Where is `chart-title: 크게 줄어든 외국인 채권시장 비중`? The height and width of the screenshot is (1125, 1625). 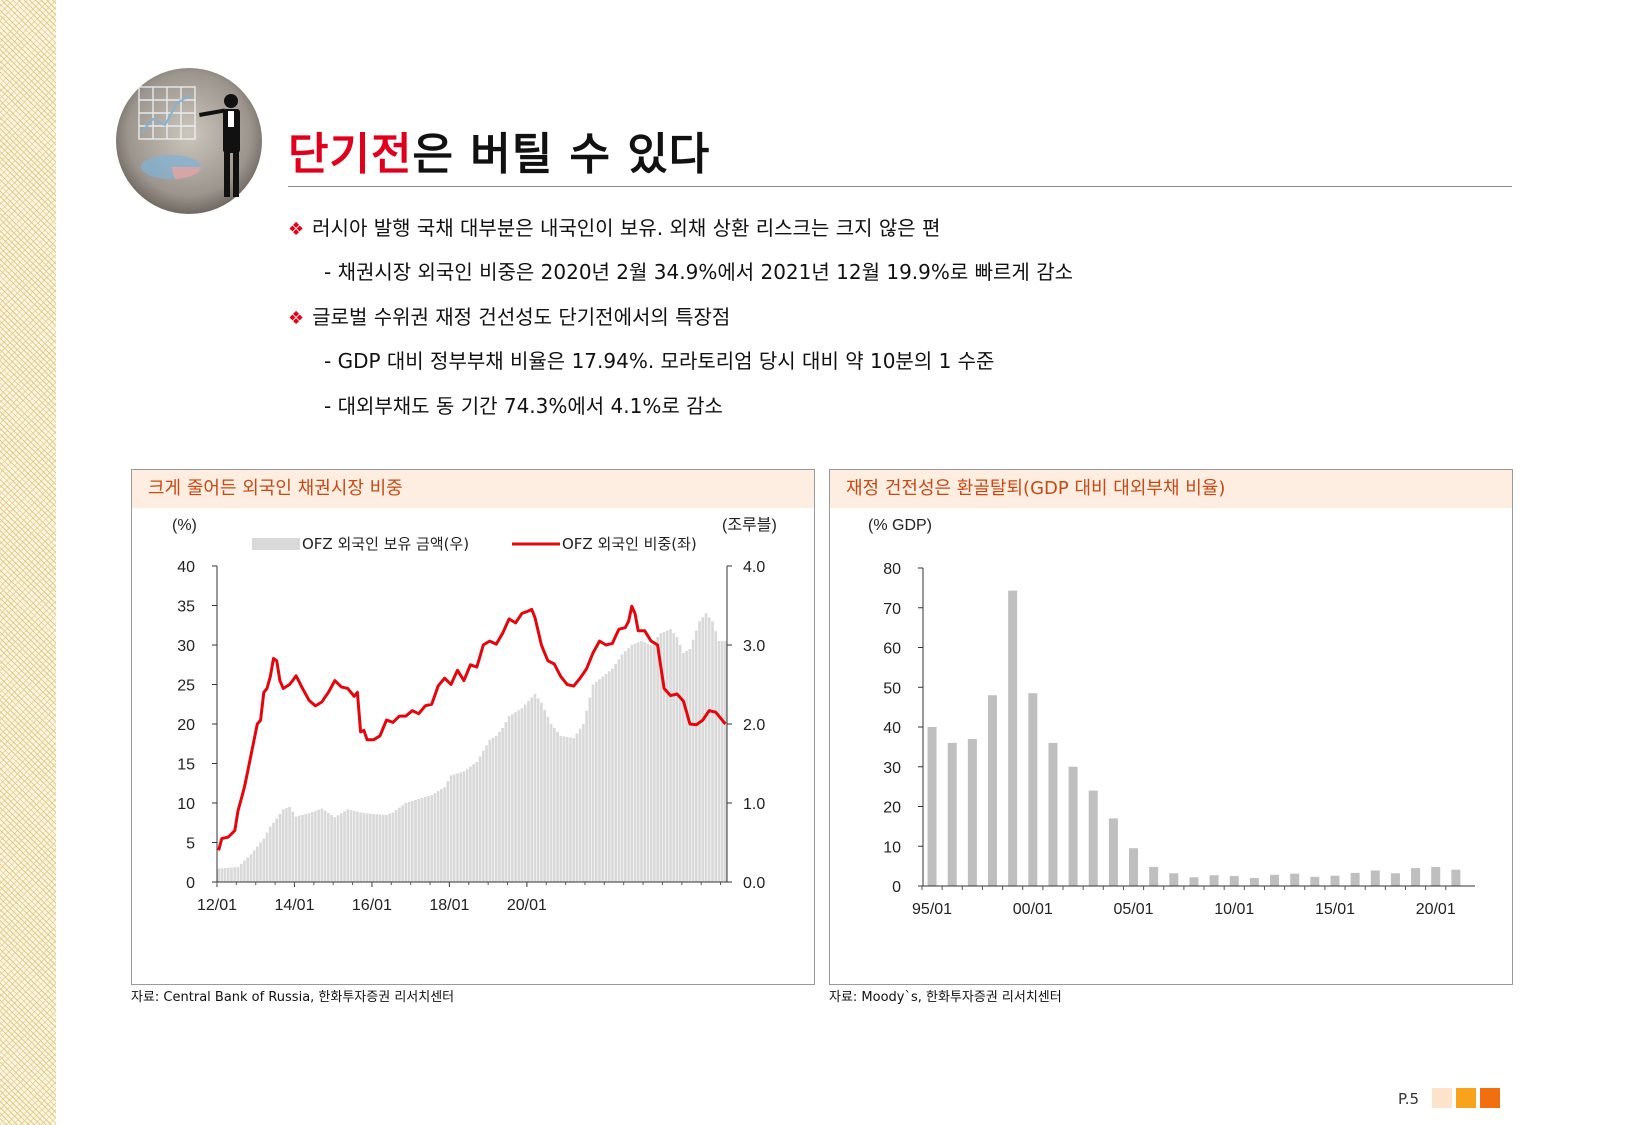 chart-title: 크게 줄어든 외국인 채권시장 비중 is located at coordinates (473, 489).